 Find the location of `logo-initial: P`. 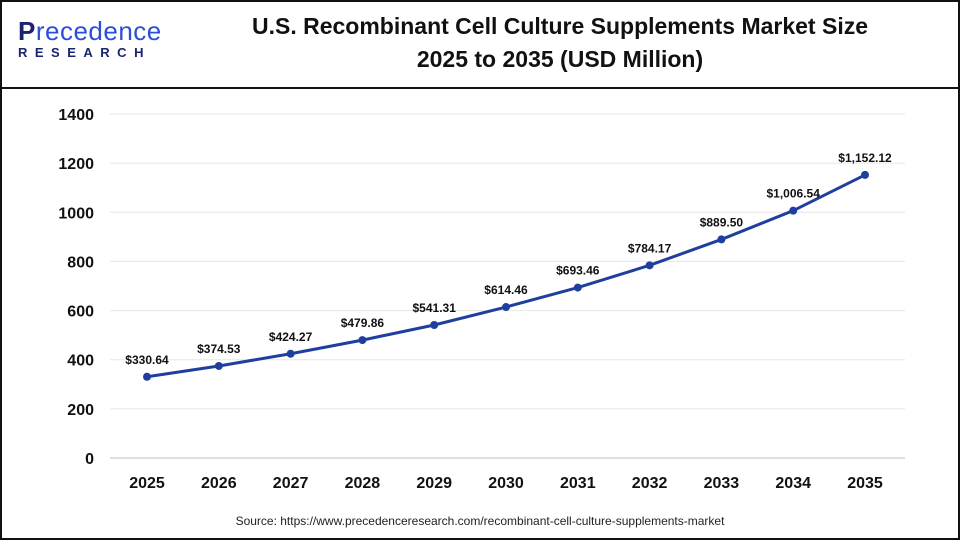

logo-initial: P is located at coordinates (27, 31).